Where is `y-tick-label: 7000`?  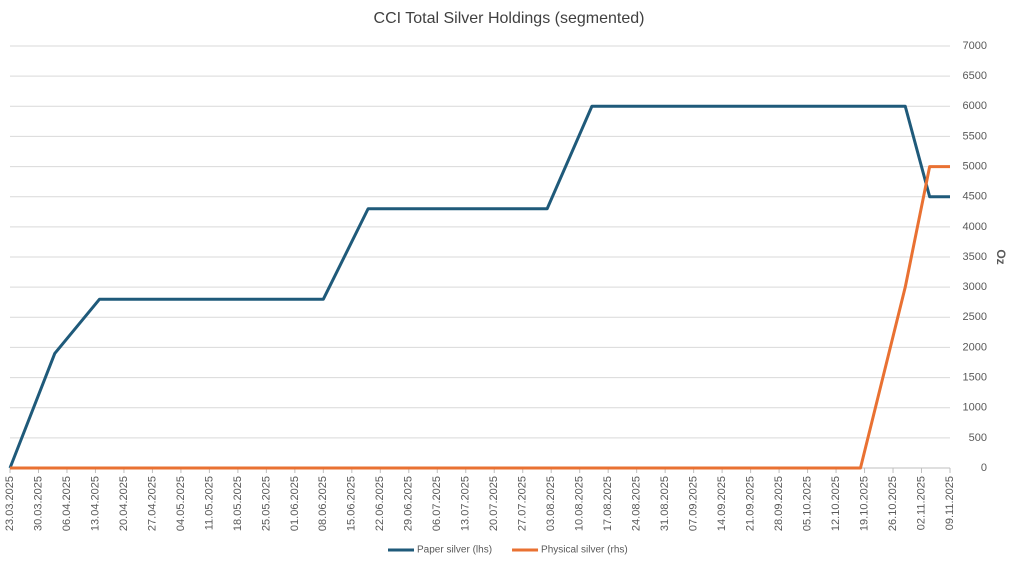 y-tick-label: 7000 is located at coordinates (975, 46).